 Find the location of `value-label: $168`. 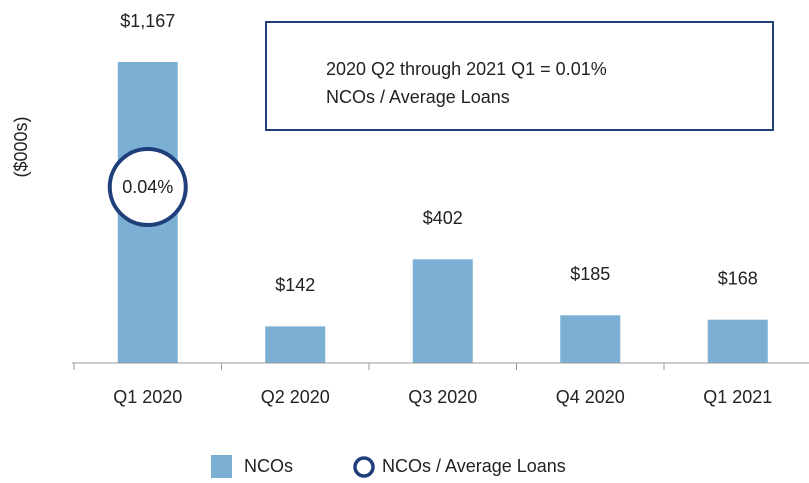

value-label: $168 is located at coordinates (738, 278).